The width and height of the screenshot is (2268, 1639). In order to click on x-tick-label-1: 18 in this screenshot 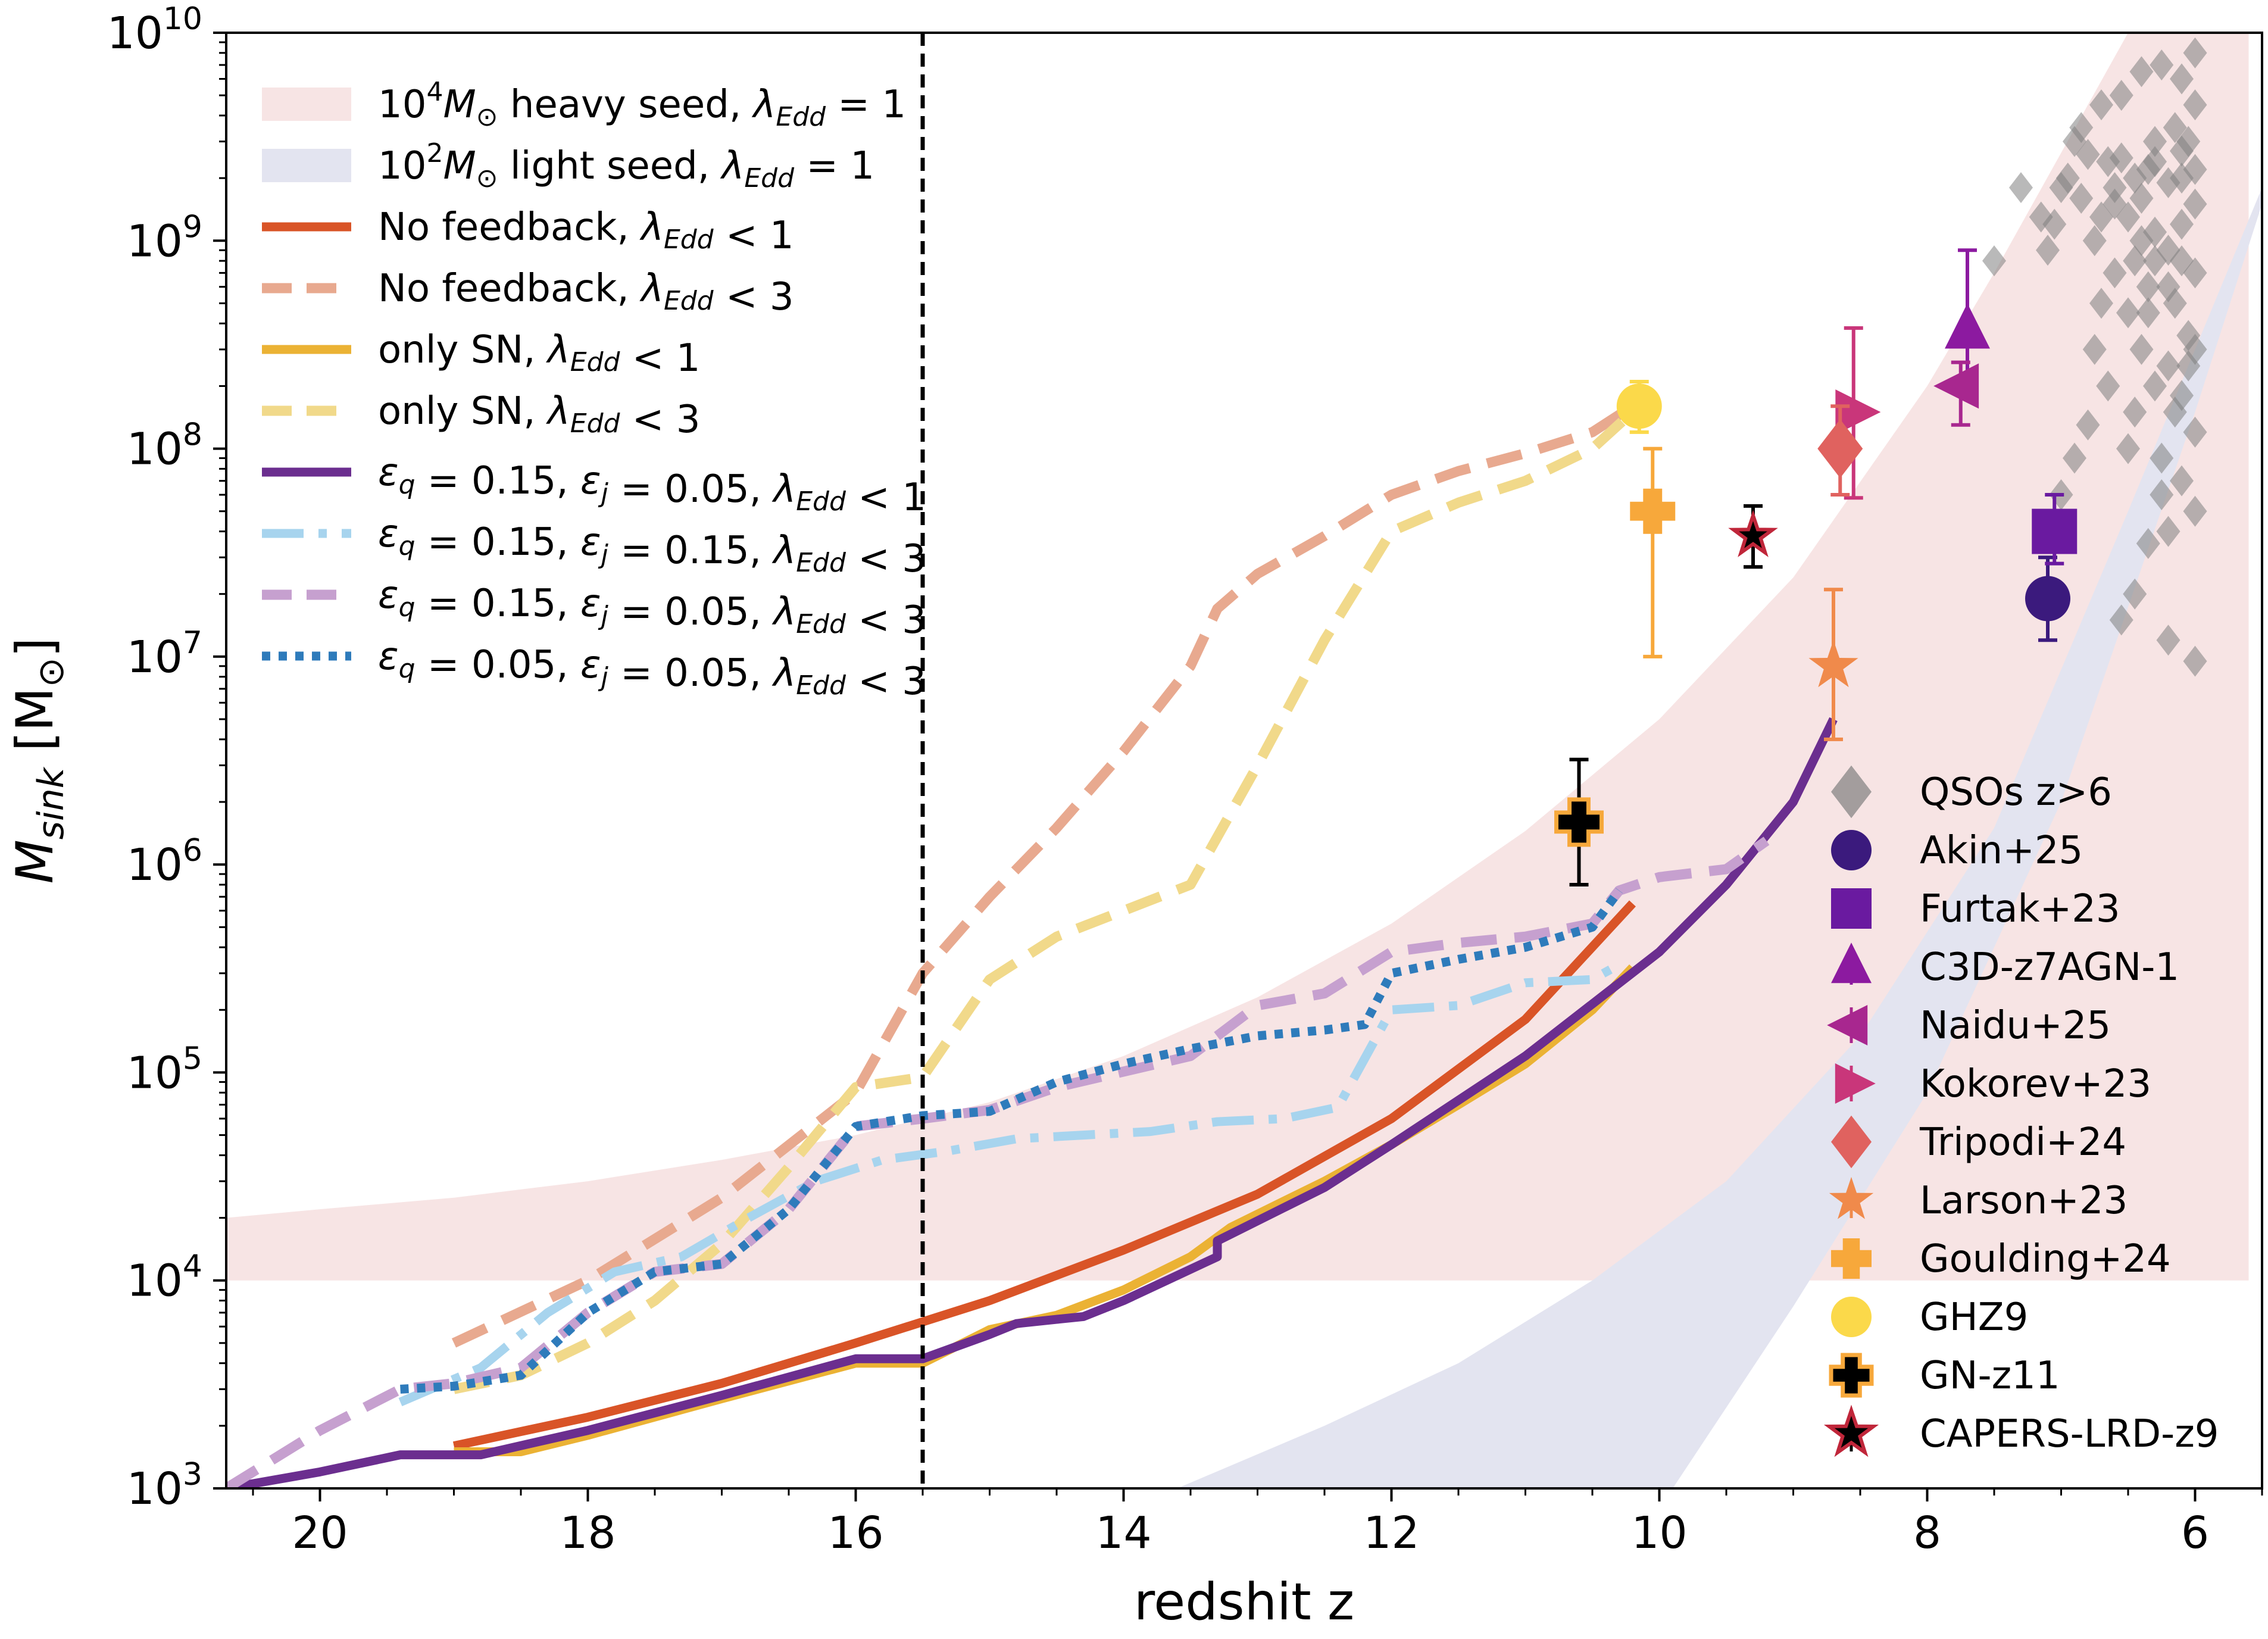, I will do `click(588, 1533)`.